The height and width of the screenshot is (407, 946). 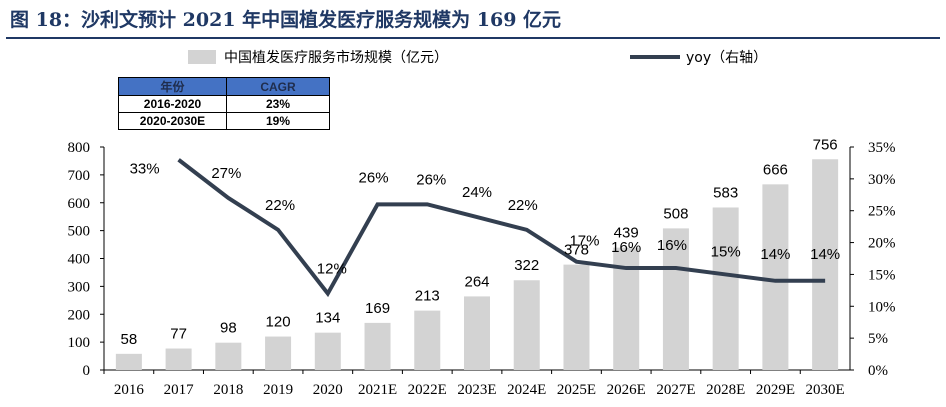 I want to click on cagr-header-cagr: CAGR, so click(x=278, y=86).